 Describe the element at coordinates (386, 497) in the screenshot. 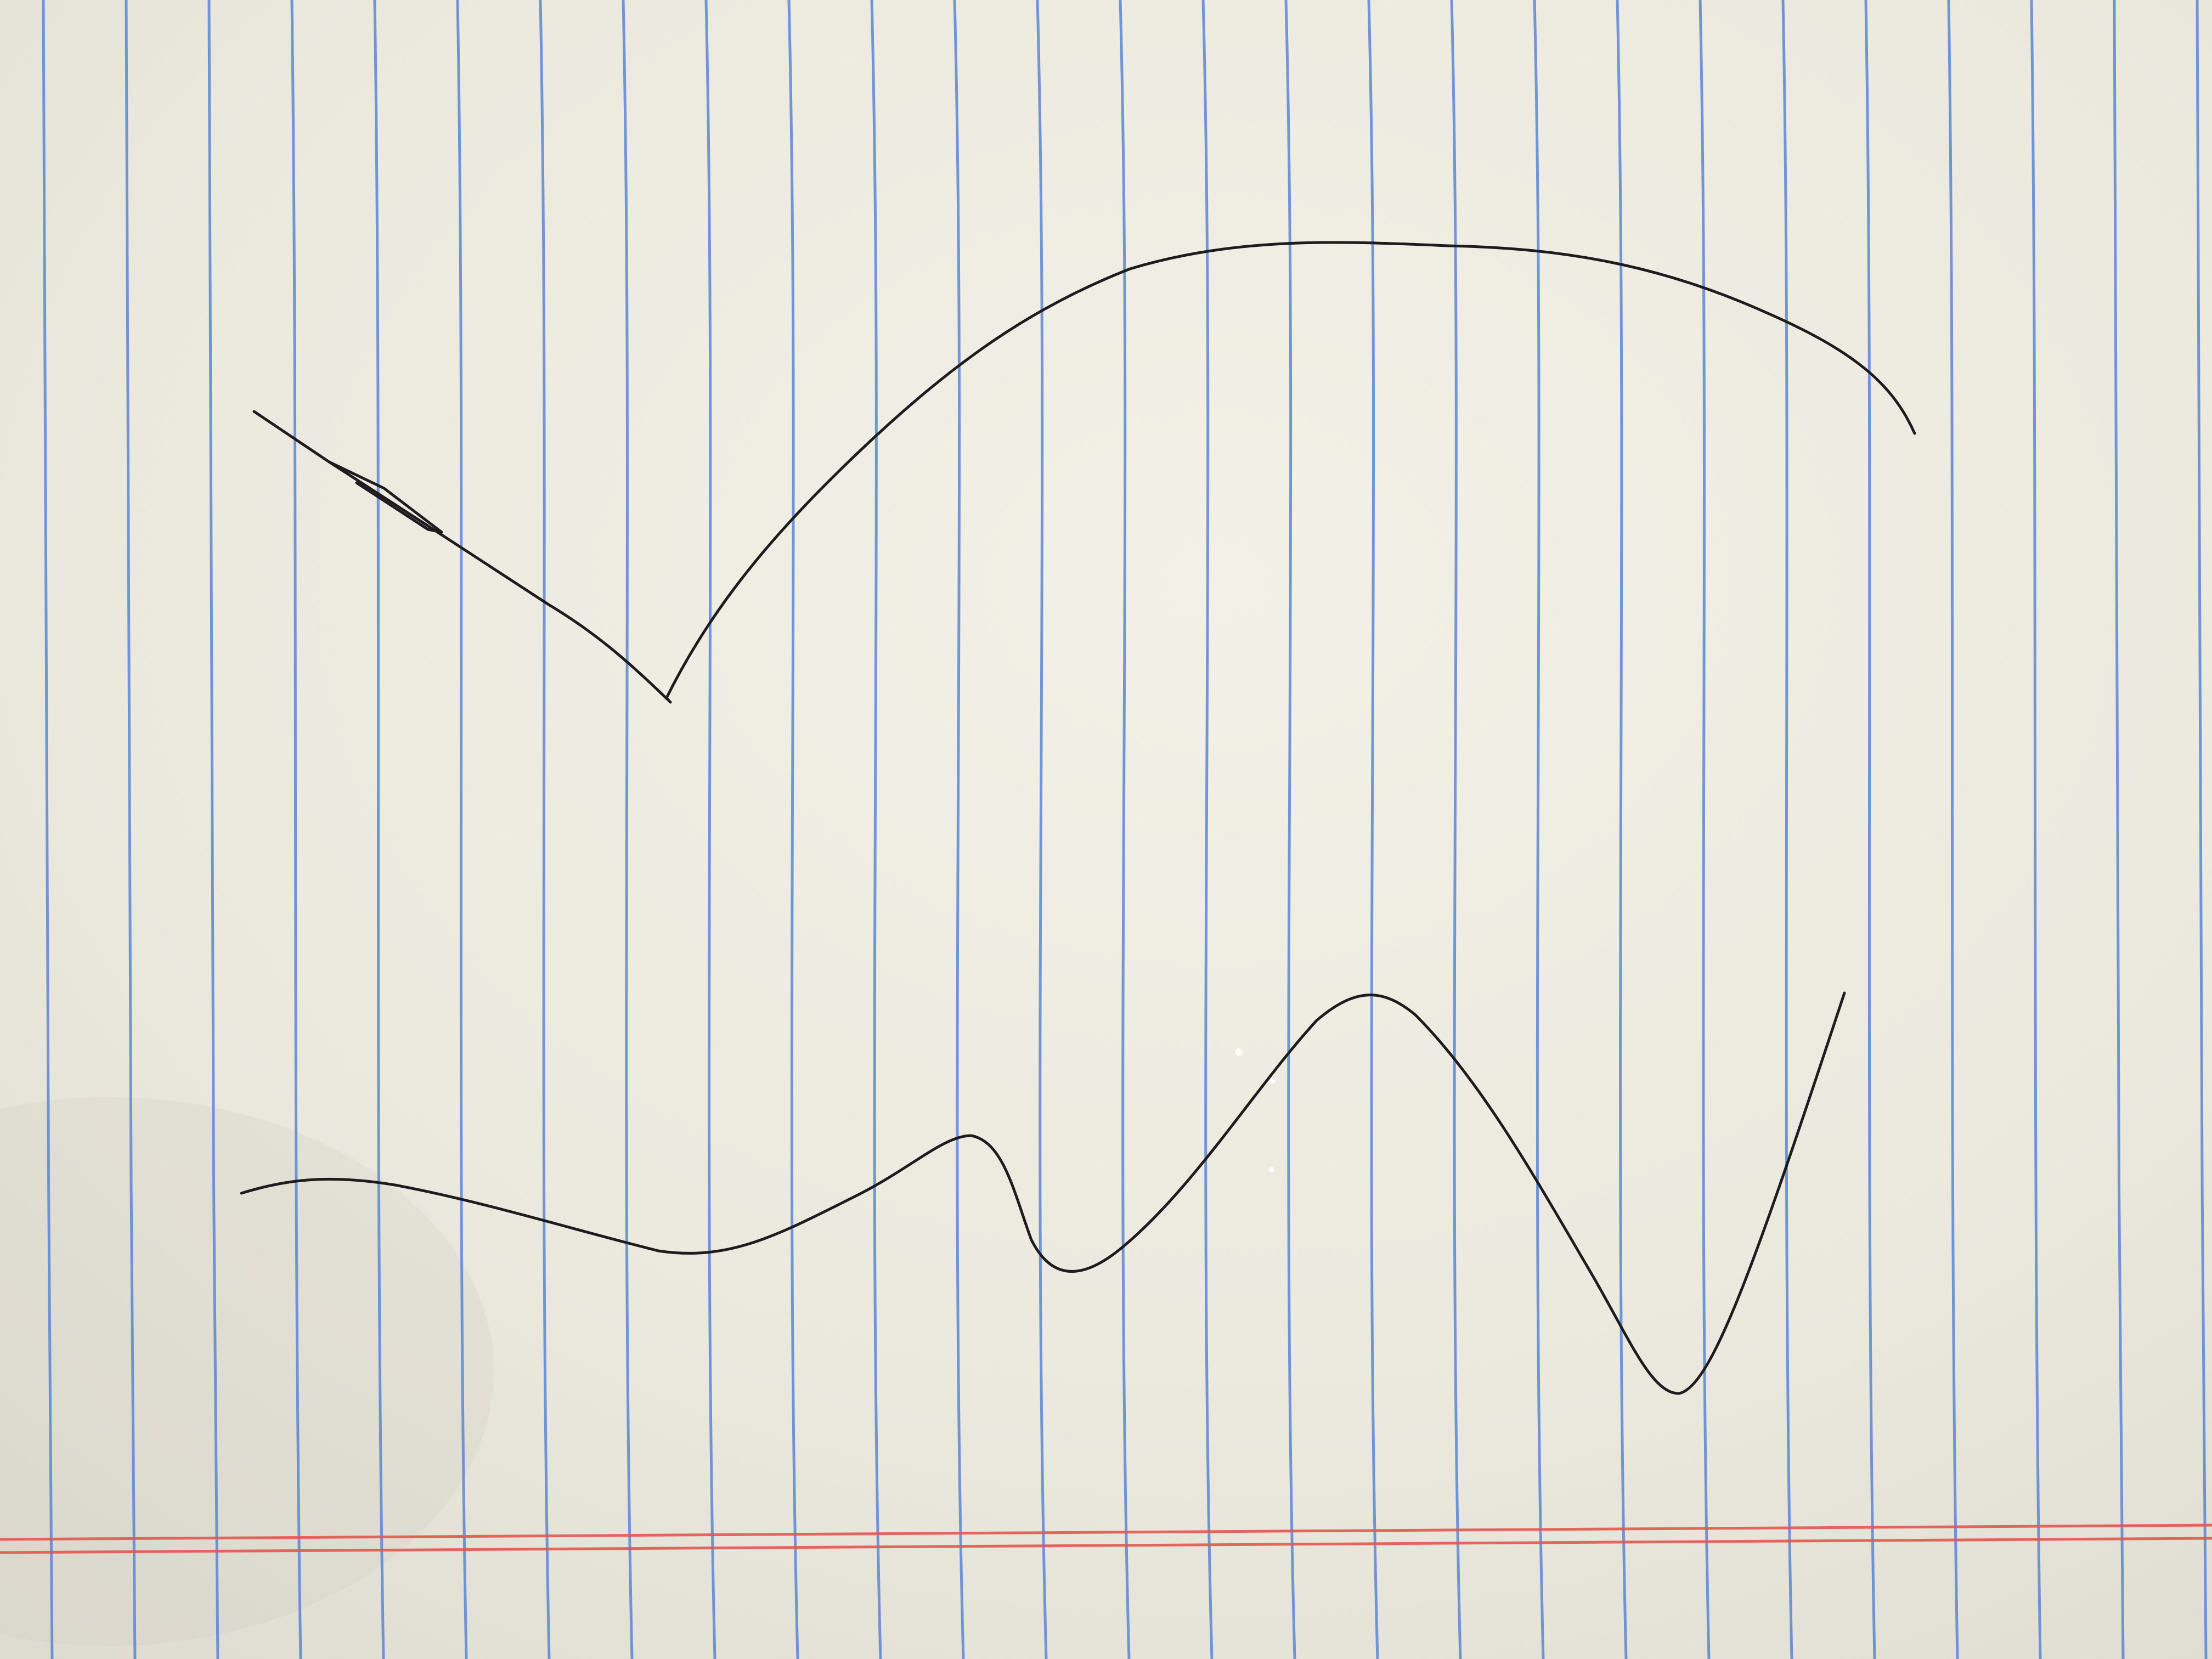

I see `upper-curve-overstroke` at that location.